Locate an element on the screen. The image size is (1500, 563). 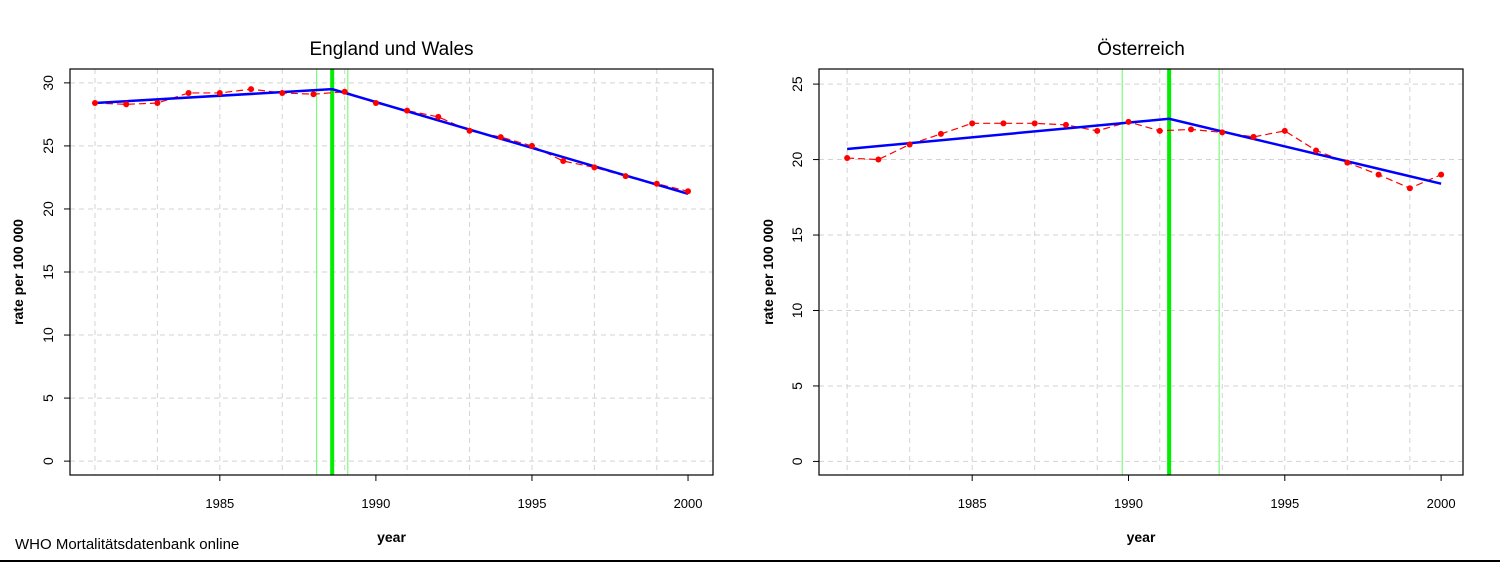
chart-title: England und Wales is located at coordinates (391, 49).